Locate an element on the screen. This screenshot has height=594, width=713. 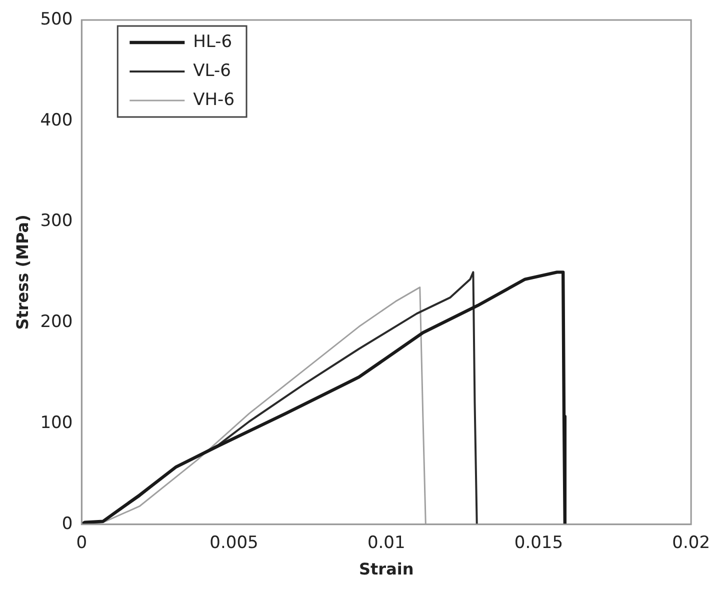
y-tick-label: 300 is located at coordinates (56, 221).